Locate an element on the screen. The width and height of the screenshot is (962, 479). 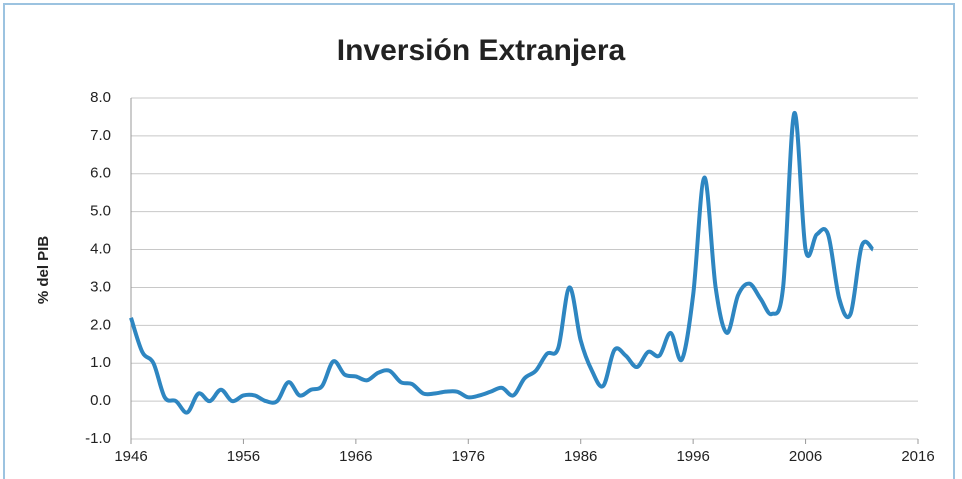
y-tick-label: 5.0 is located at coordinates (100, 211).